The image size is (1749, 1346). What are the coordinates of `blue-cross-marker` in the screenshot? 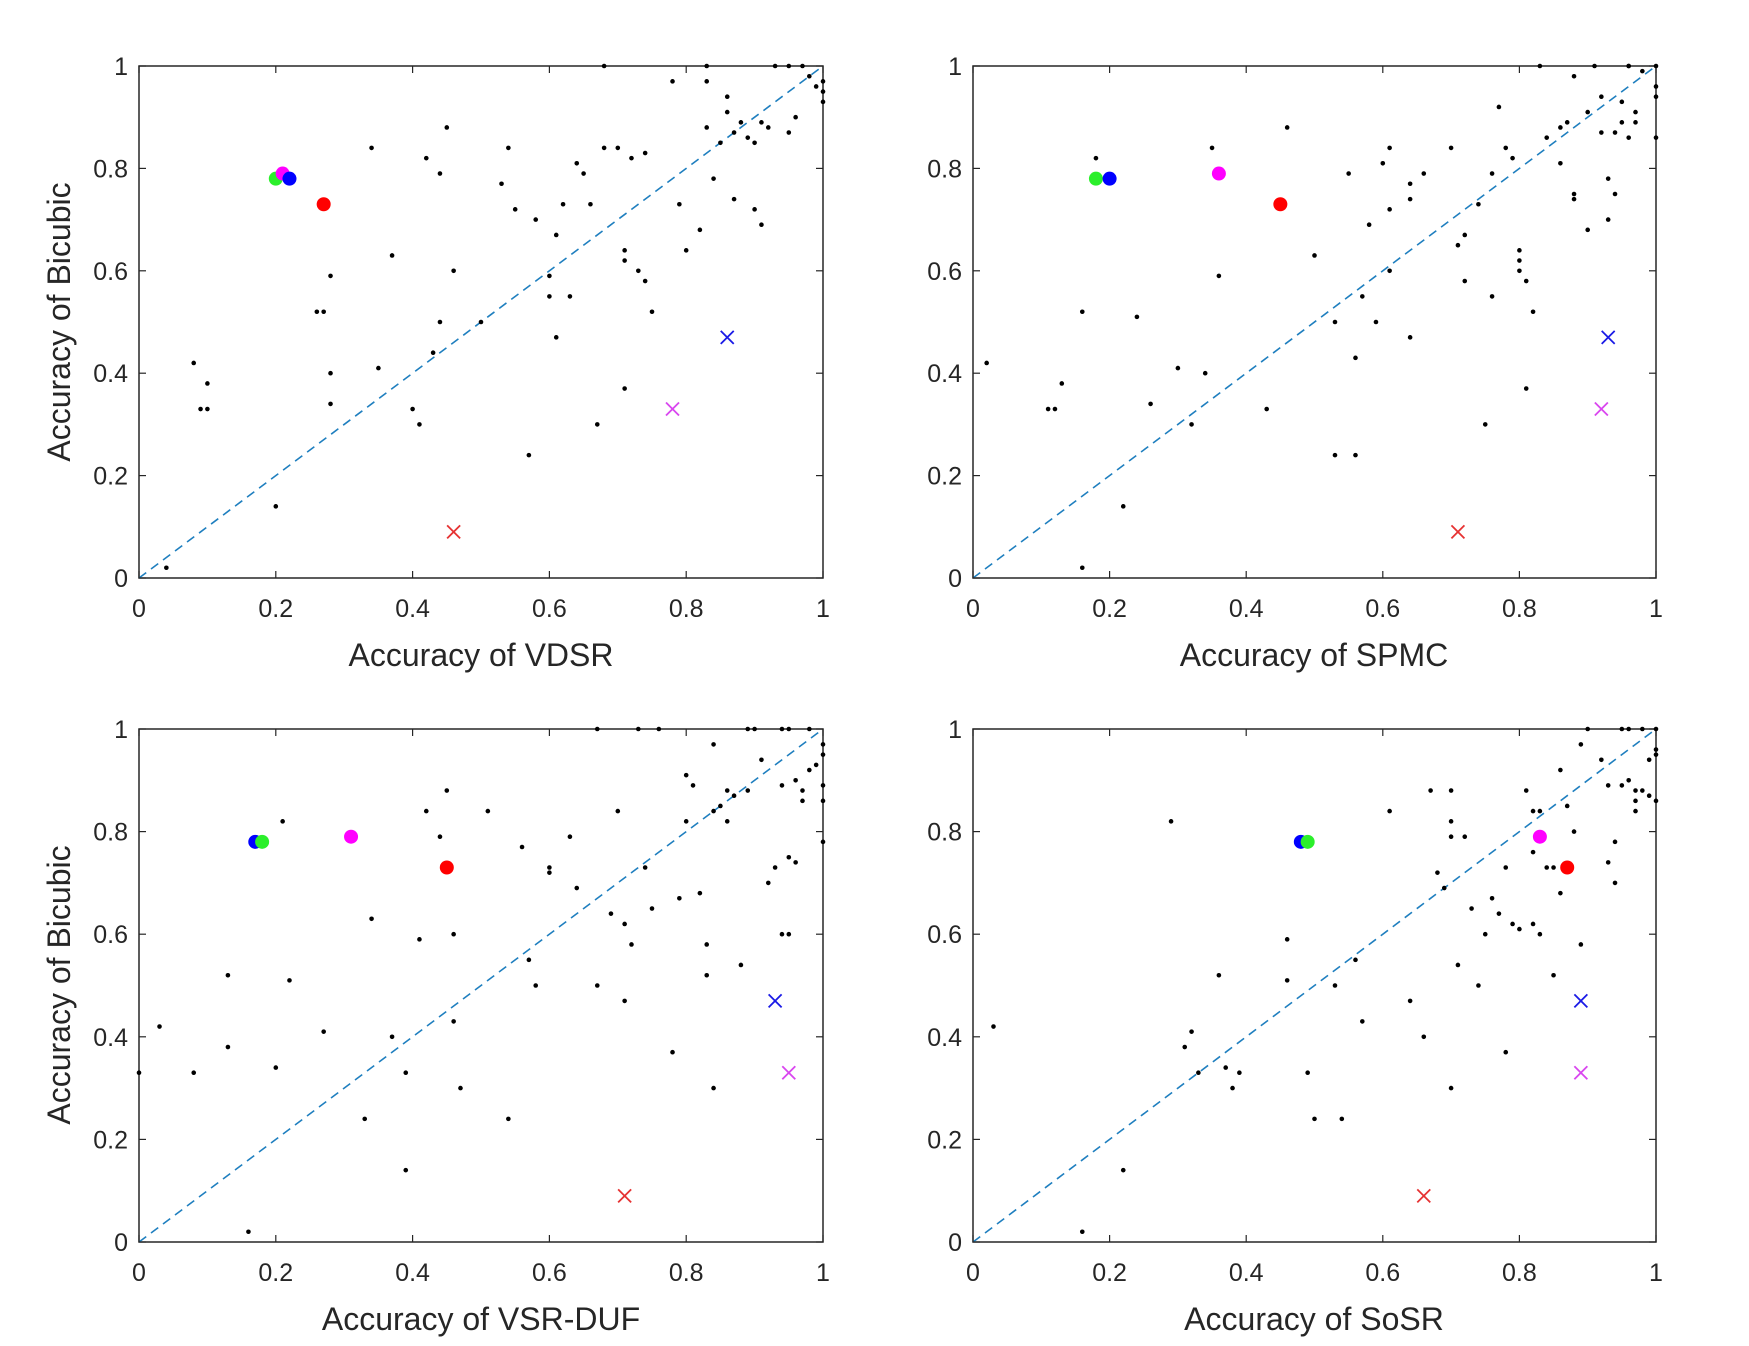 It's located at (1581, 1001).